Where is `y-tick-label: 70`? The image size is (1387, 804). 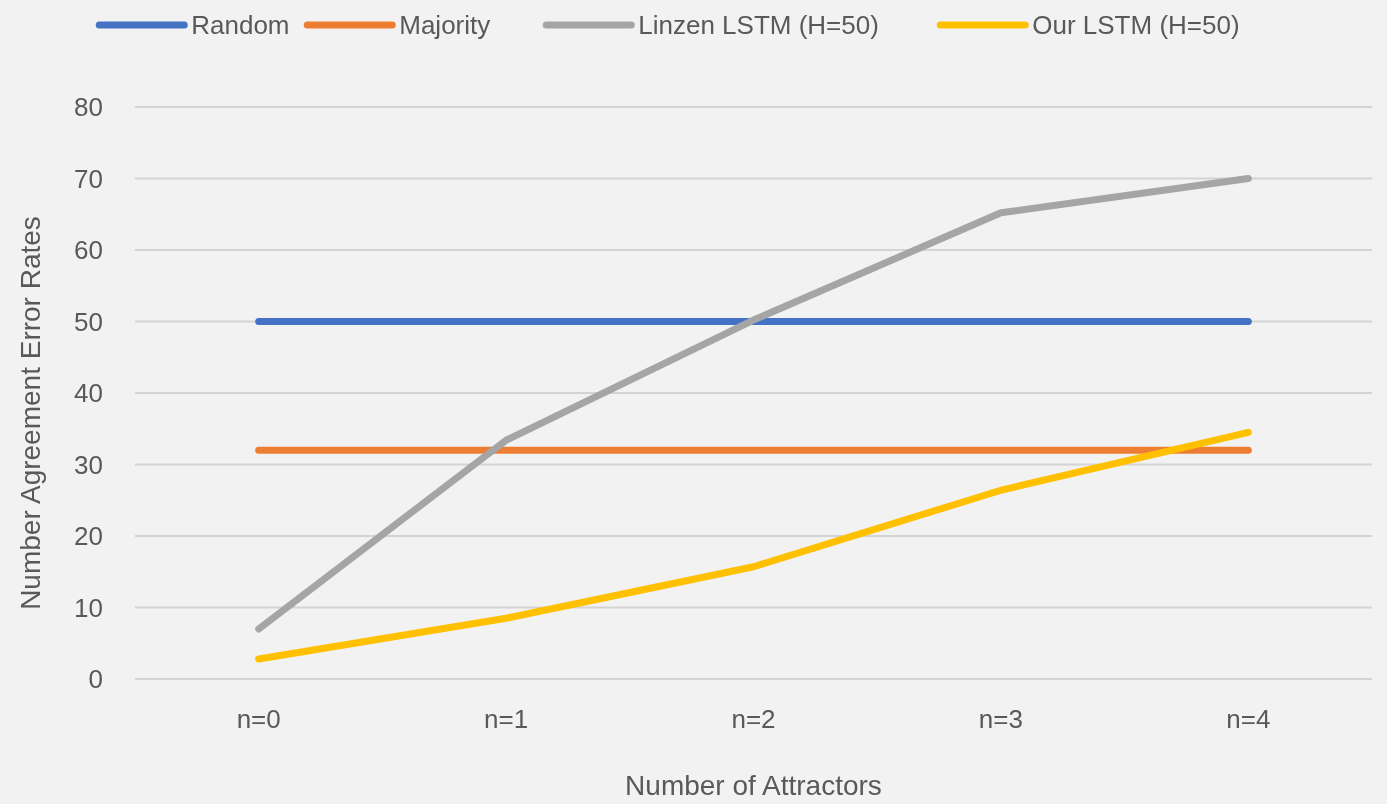 y-tick-label: 70 is located at coordinates (88, 178).